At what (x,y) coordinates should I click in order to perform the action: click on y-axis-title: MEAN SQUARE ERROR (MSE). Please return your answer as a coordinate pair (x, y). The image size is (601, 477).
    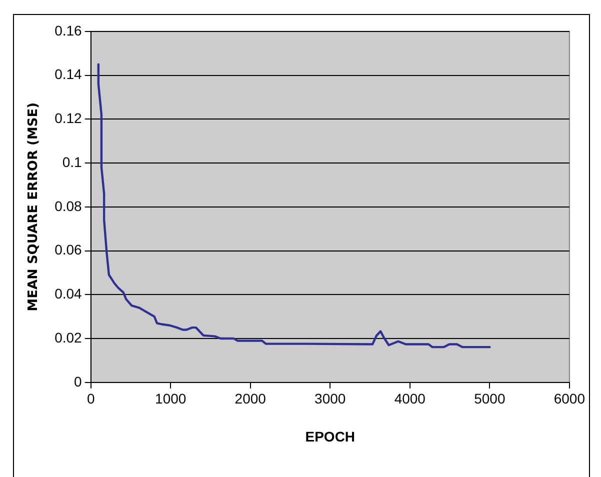
    Looking at the image, I should click on (34, 207).